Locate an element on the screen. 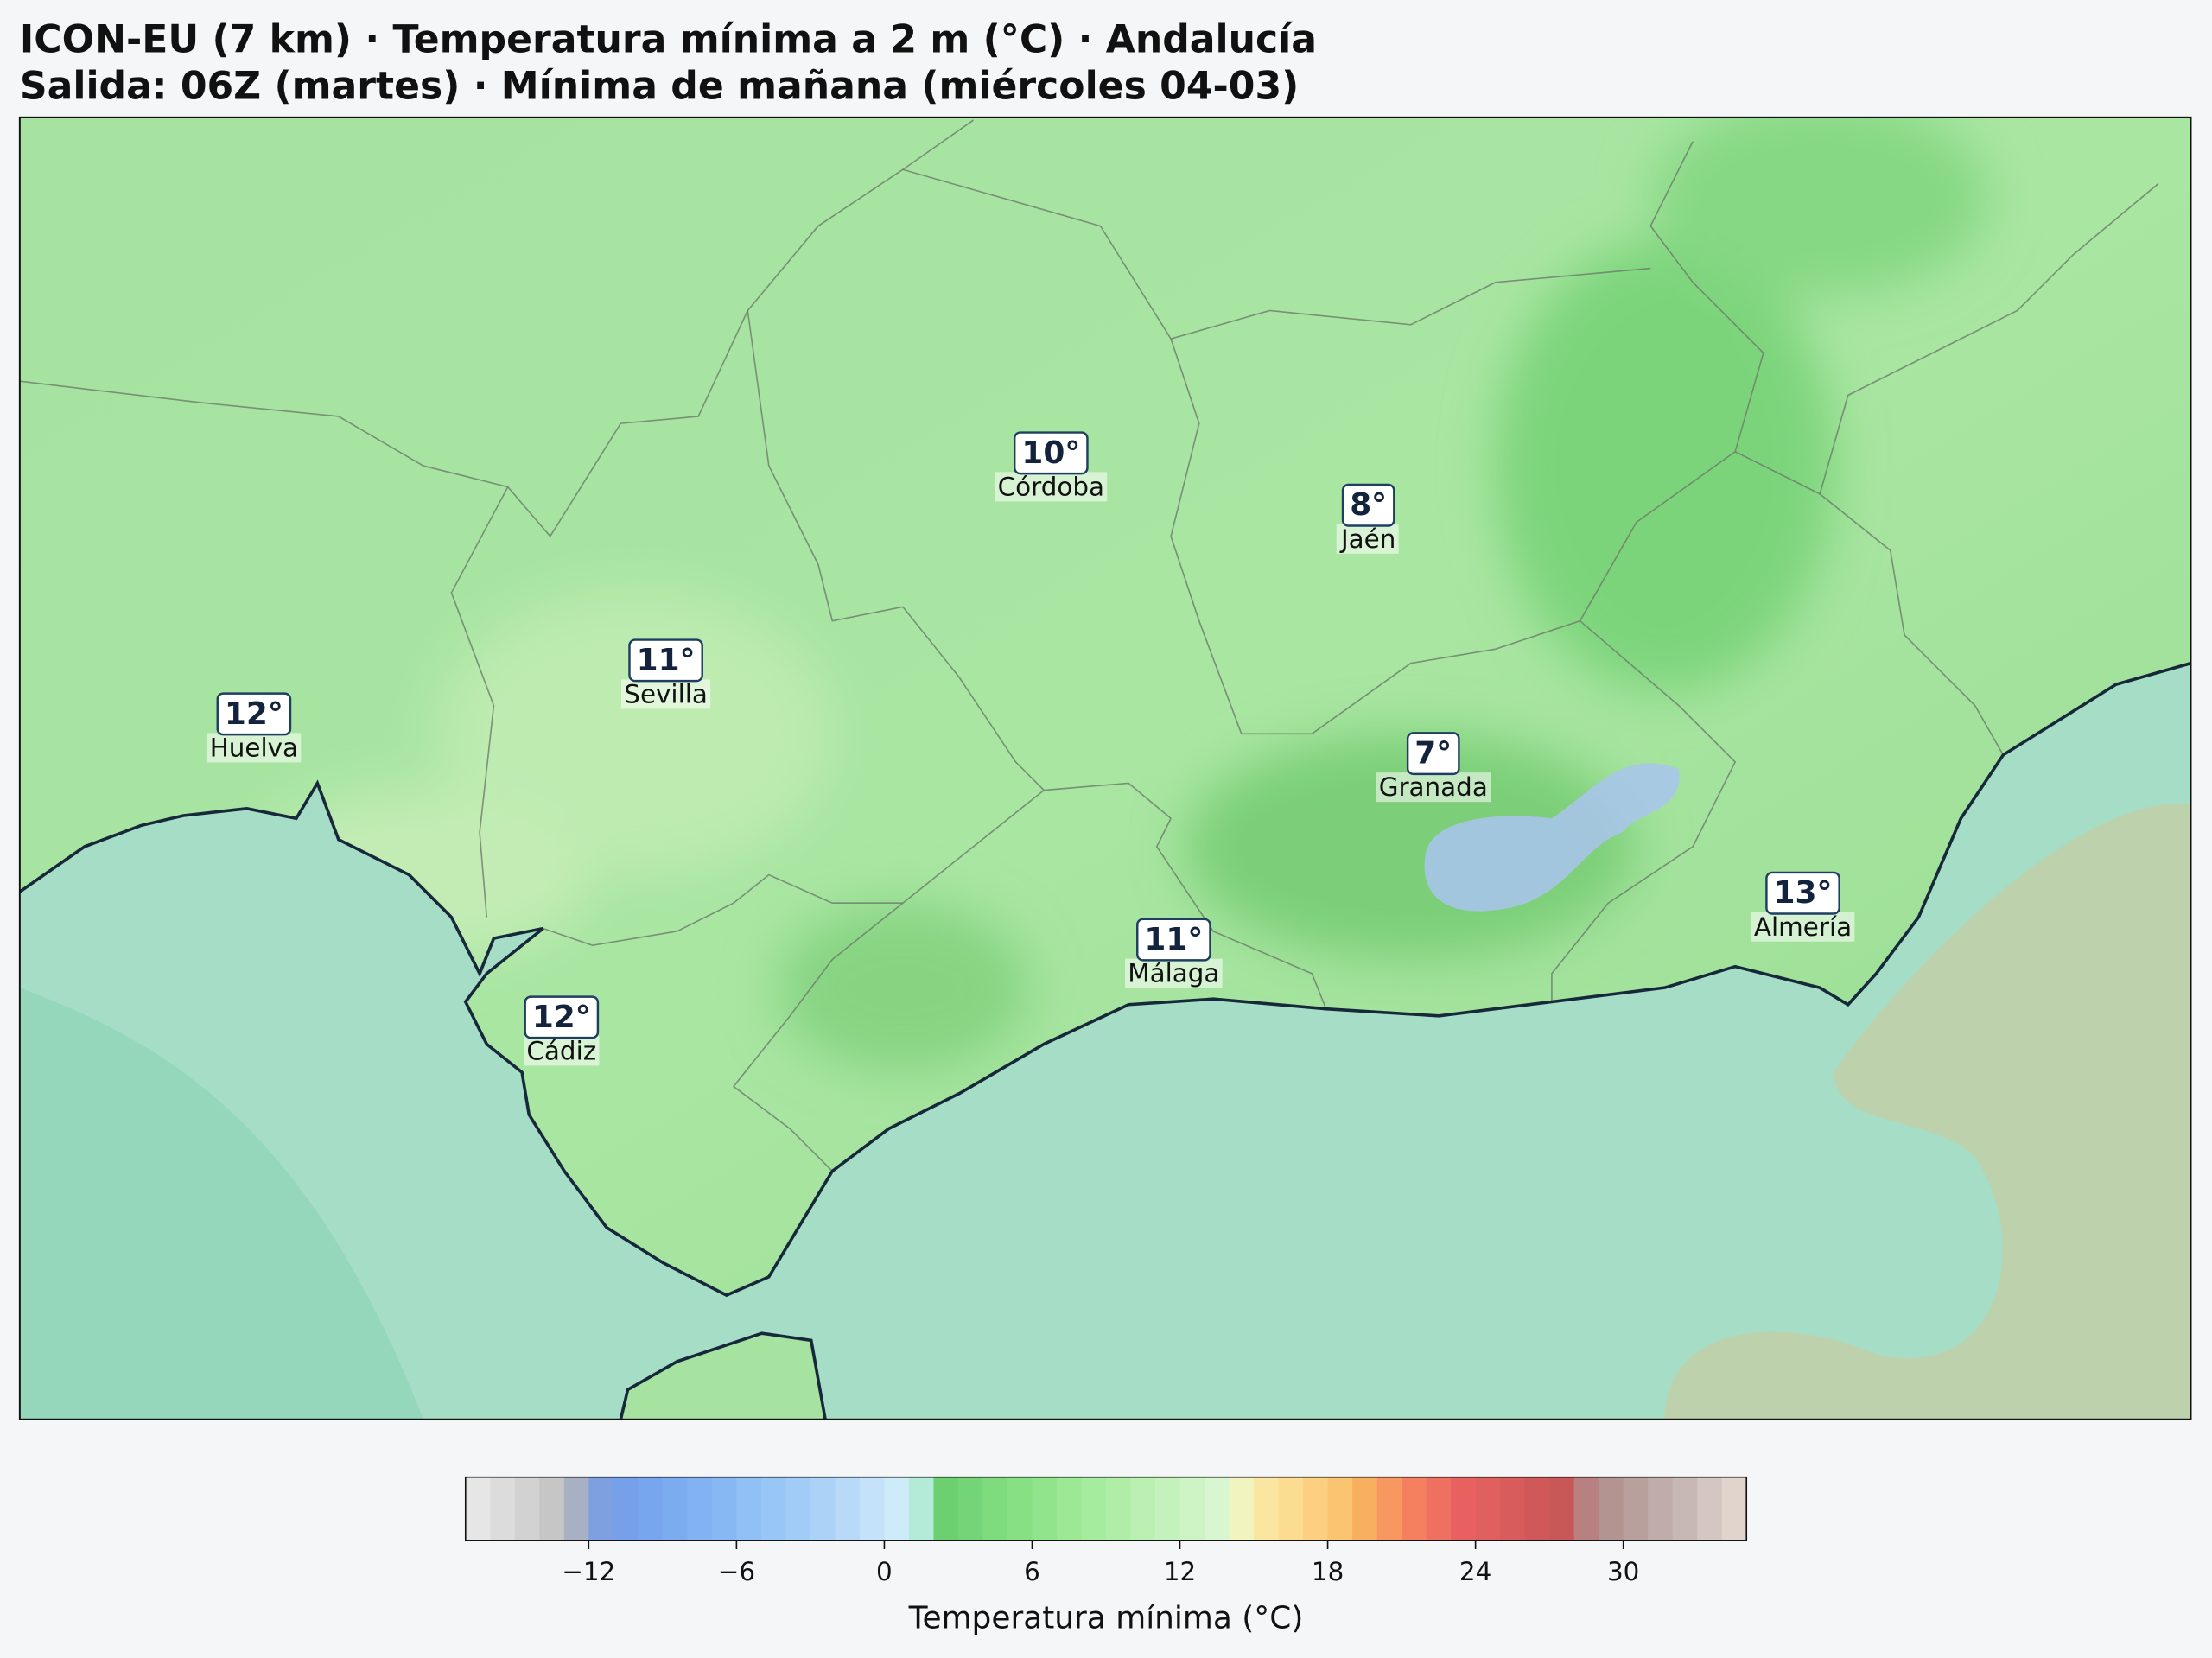 Image resolution: width=2212 pixels, height=1658 pixels. city-name: Jaén is located at coordinates (1367, 539).